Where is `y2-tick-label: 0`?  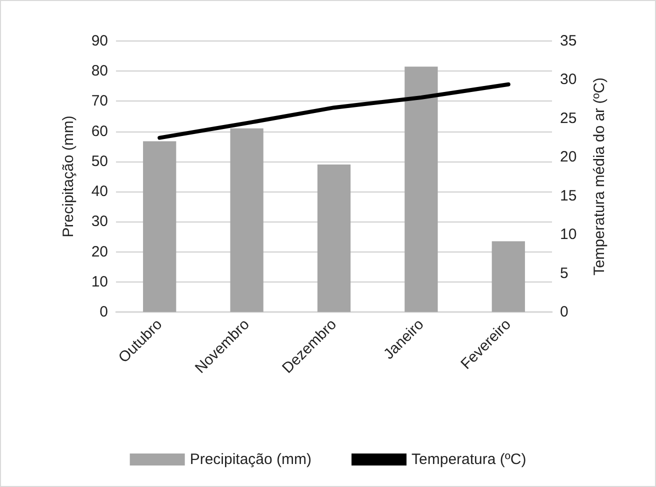
y2-tick-label: 0 is located at coordinates (564, 312).